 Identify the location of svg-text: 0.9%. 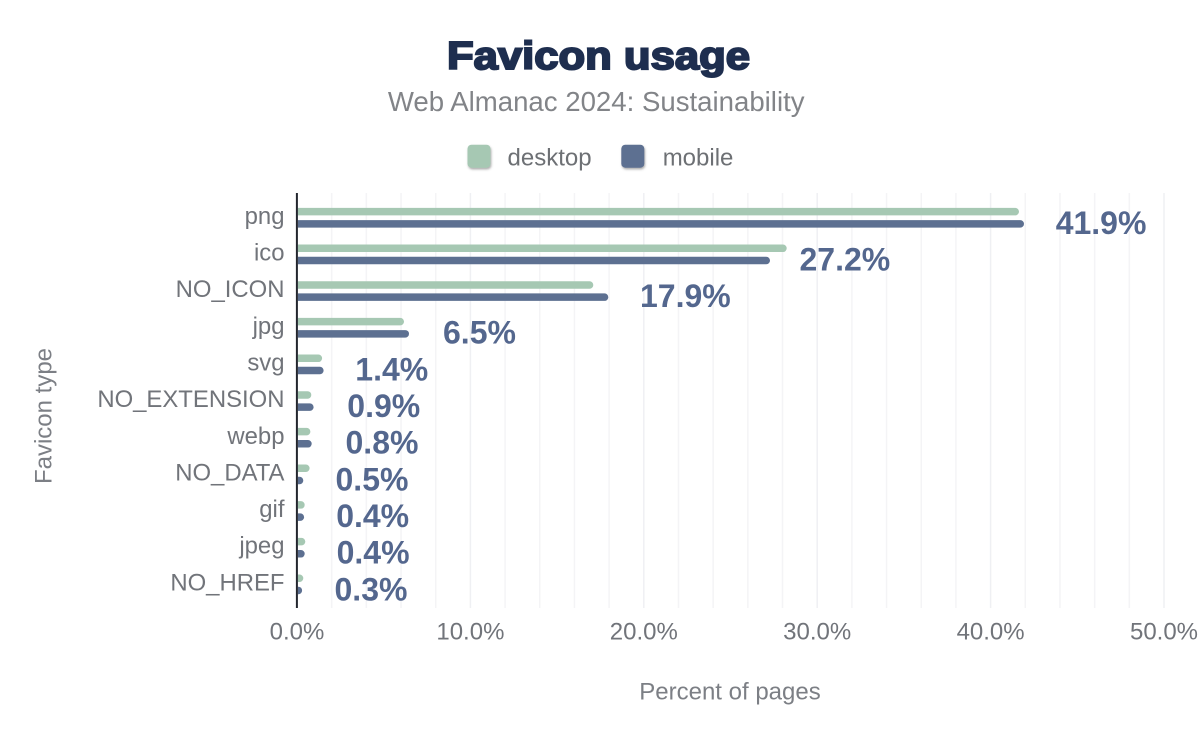
(383, 406).